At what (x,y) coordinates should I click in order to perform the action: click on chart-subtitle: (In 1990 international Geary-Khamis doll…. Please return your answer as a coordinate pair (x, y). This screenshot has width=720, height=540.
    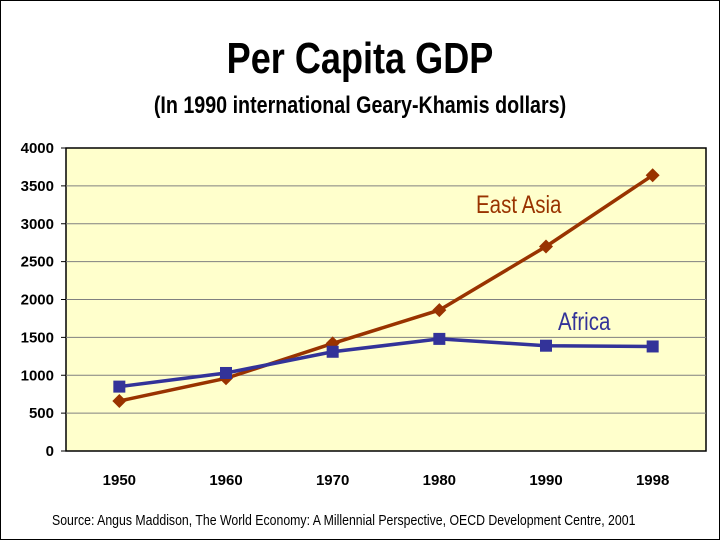
    Looking at the image, I should click on (360, 105).